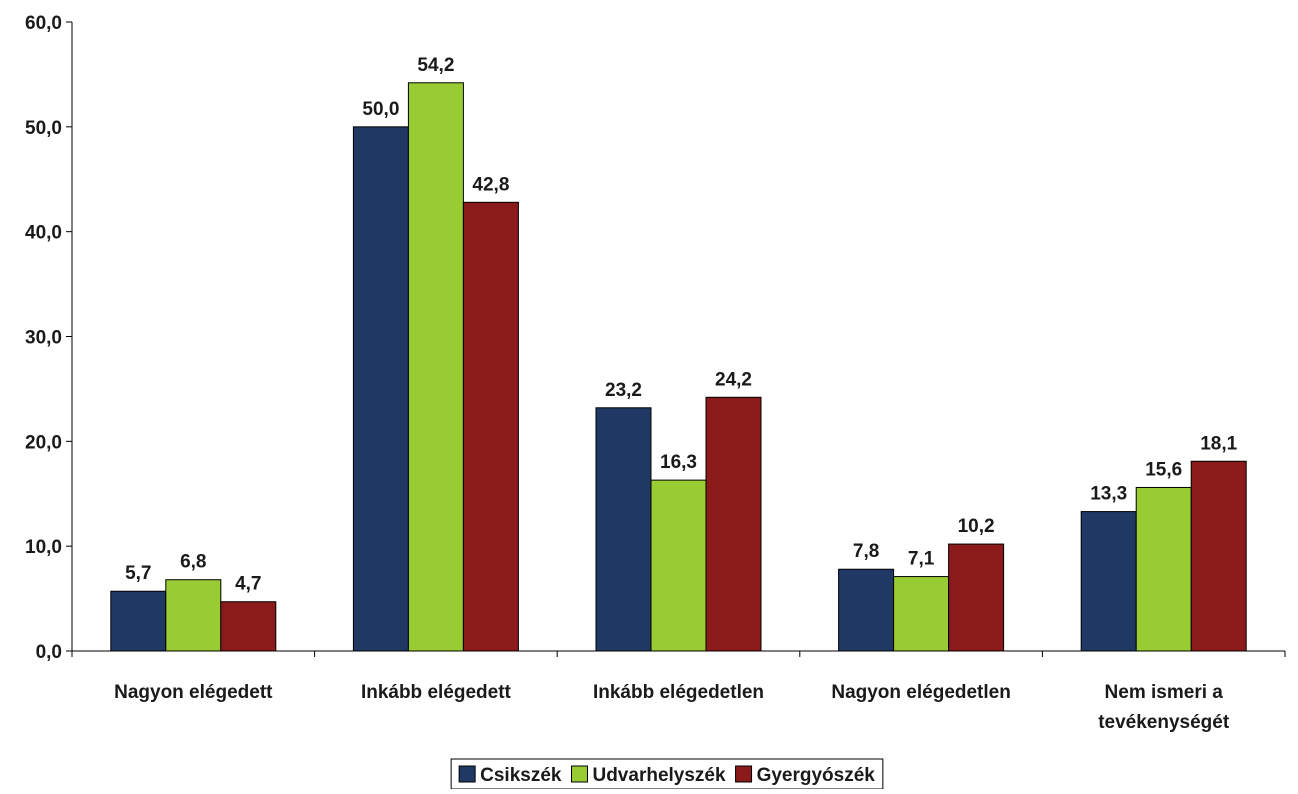  What do you see at coordinates (1108, 494) in the screenshot?
I see `bar-value-label: 13,3` at bounding box center [1108, 494].